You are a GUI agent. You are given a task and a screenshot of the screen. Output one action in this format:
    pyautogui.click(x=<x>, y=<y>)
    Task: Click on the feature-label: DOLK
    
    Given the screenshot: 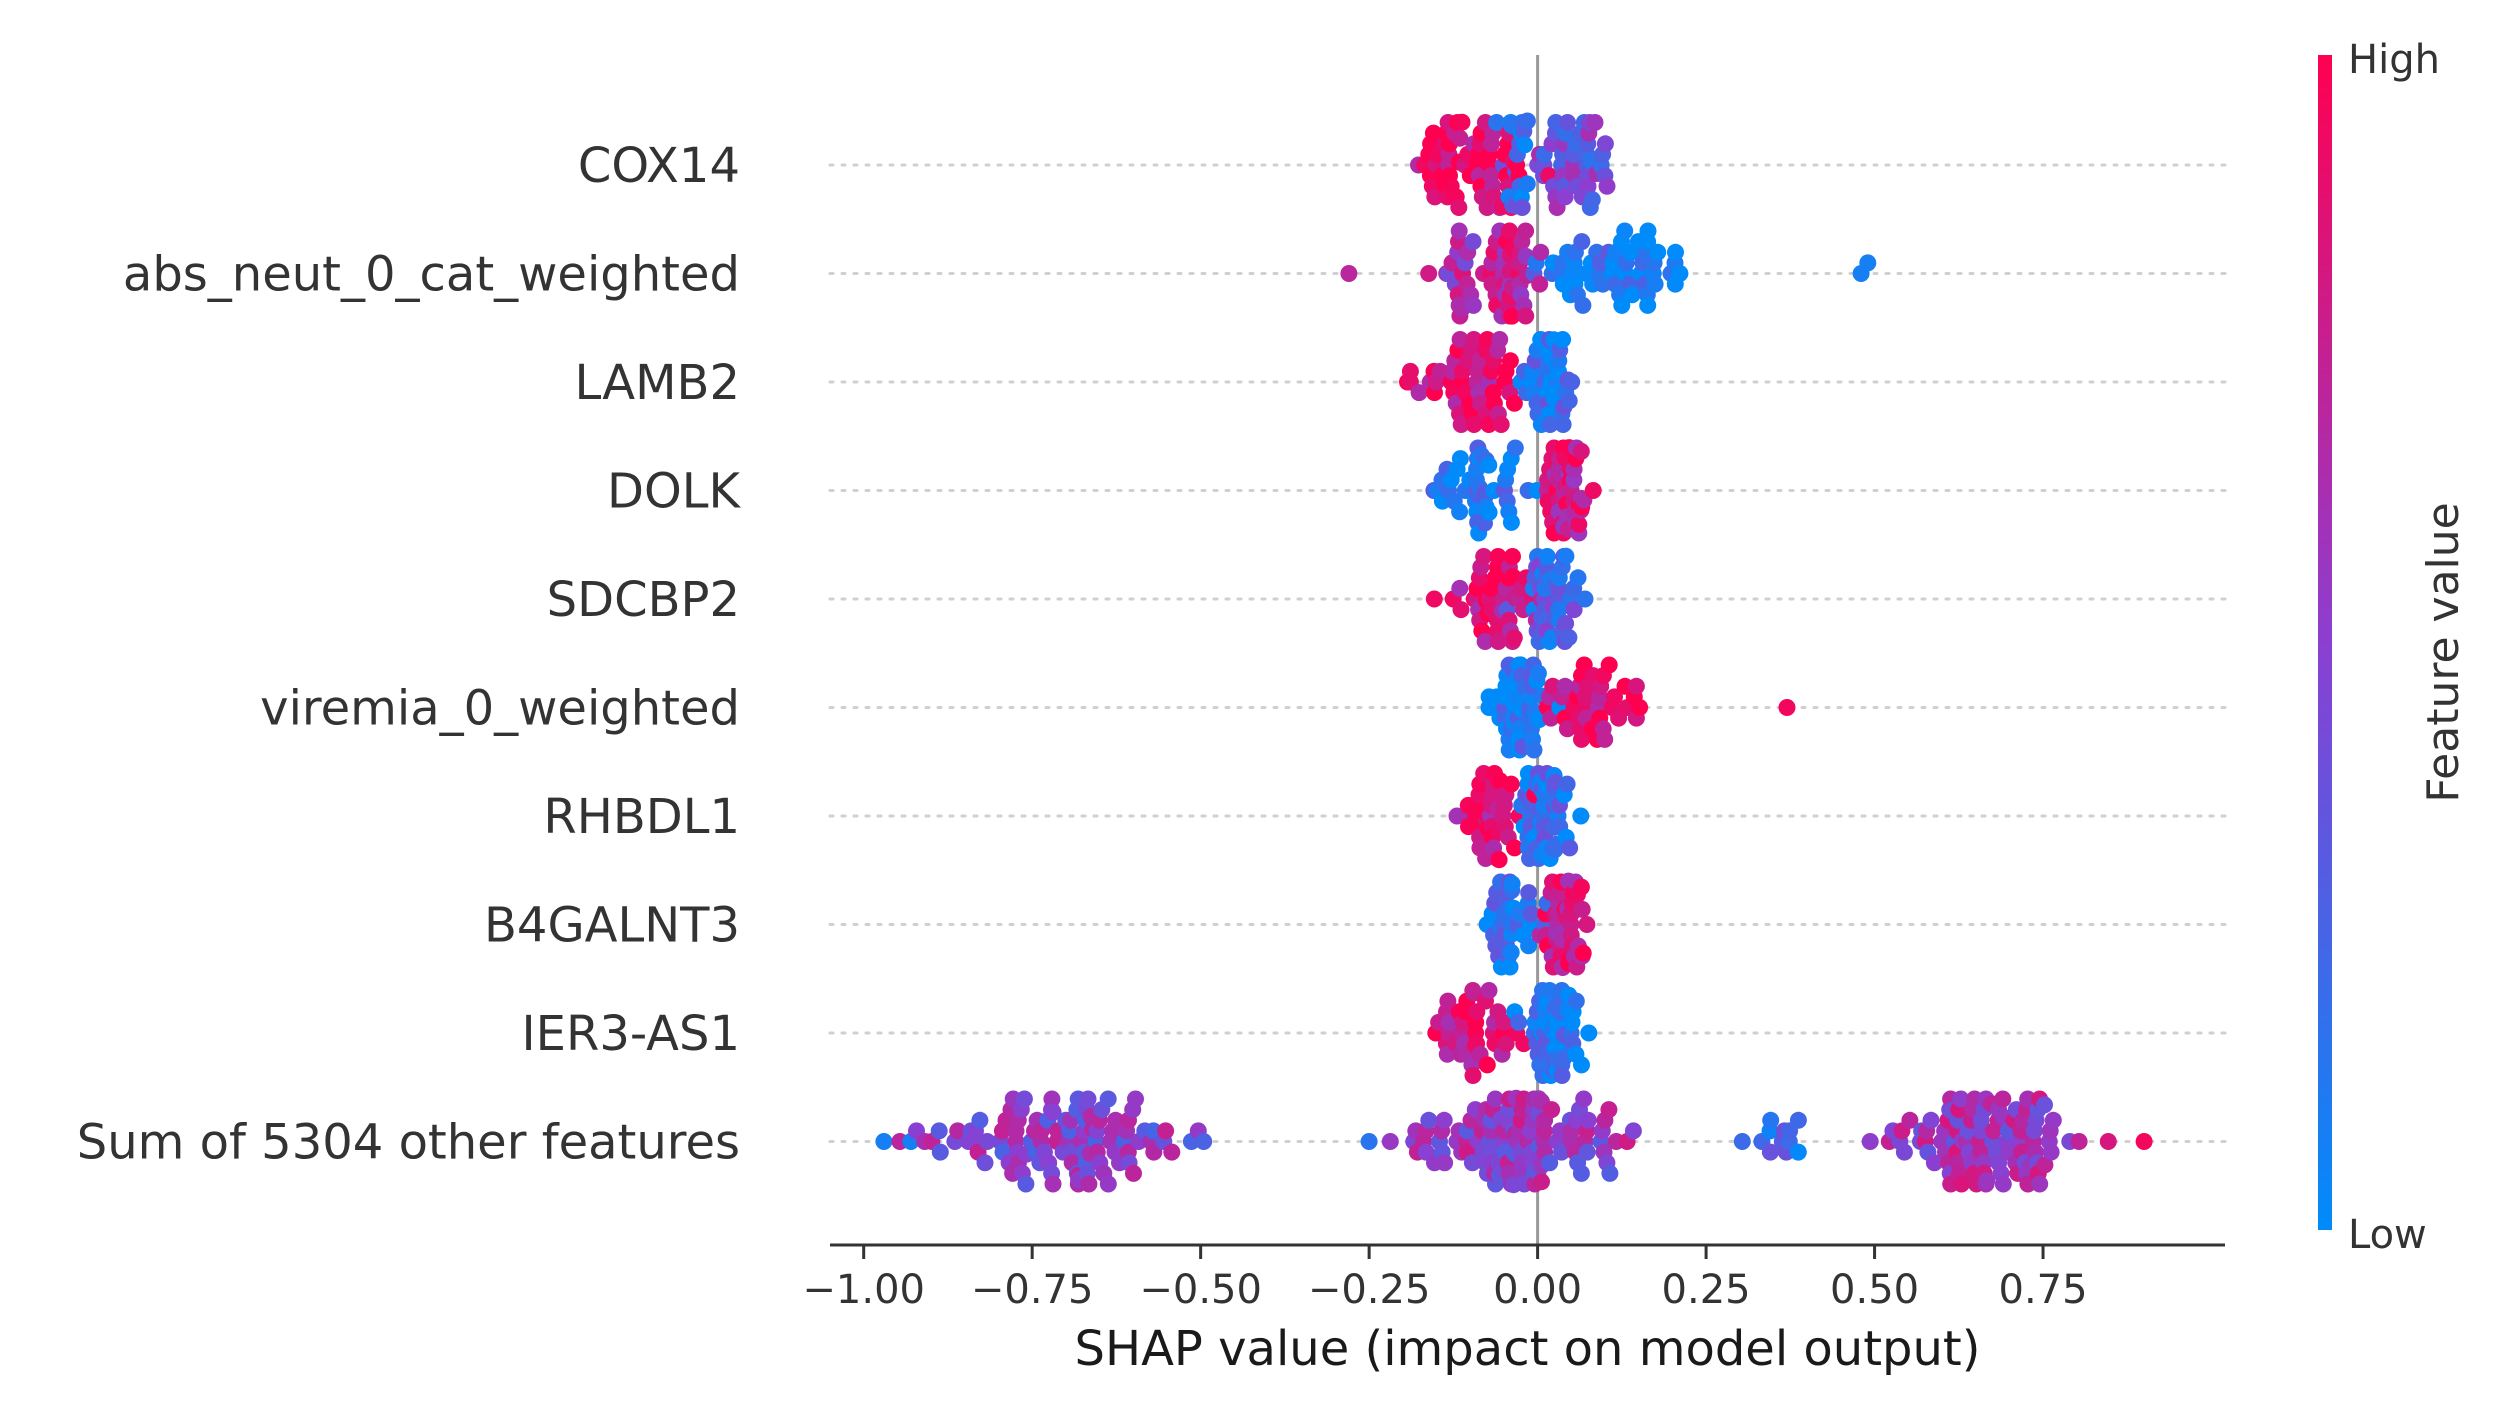 What is the action you would take?
    pyautogui.click(x=674, y=492)
    